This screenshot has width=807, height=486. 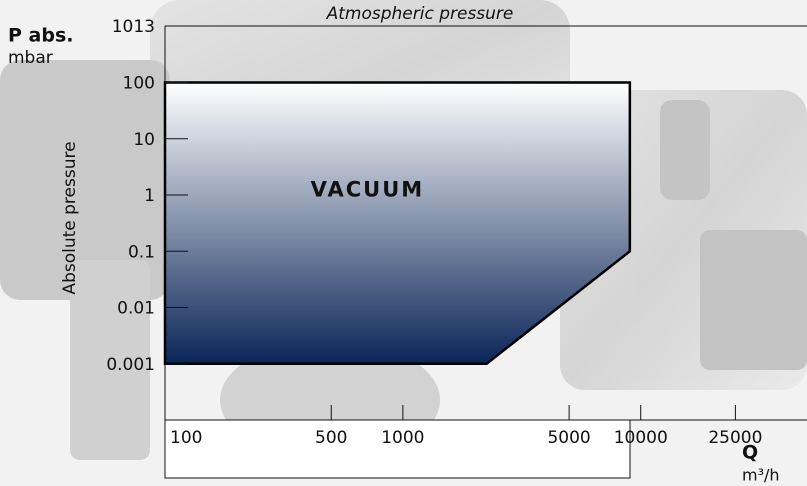 I want to click on y-tick-label: 0.1, so click(x=141, y=252).